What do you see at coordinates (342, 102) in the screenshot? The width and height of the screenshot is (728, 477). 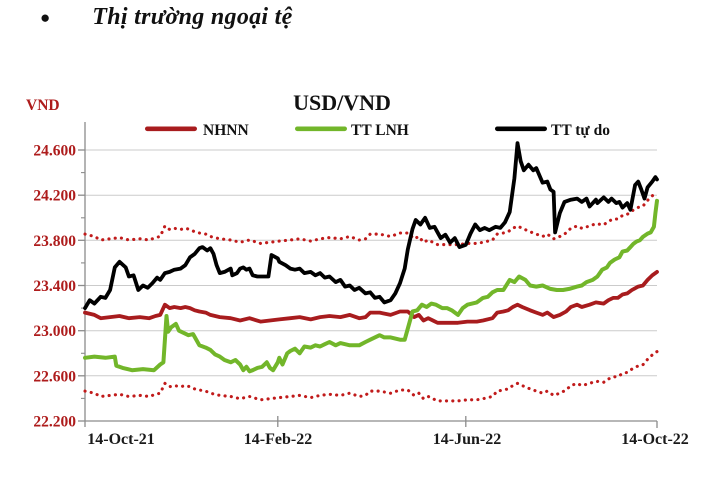 I see `chart-title: USD/VND` at bounding box center [342, 102].